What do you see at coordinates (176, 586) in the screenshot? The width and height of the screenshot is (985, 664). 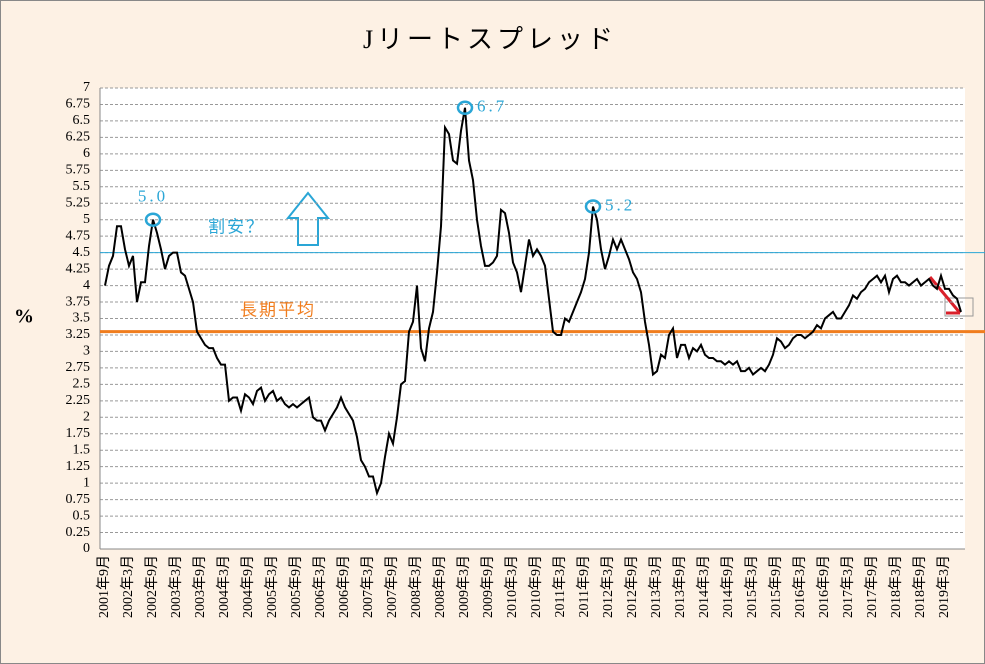 I see `x-tick-label: 2003年3月` at bounding box center [176, 586].